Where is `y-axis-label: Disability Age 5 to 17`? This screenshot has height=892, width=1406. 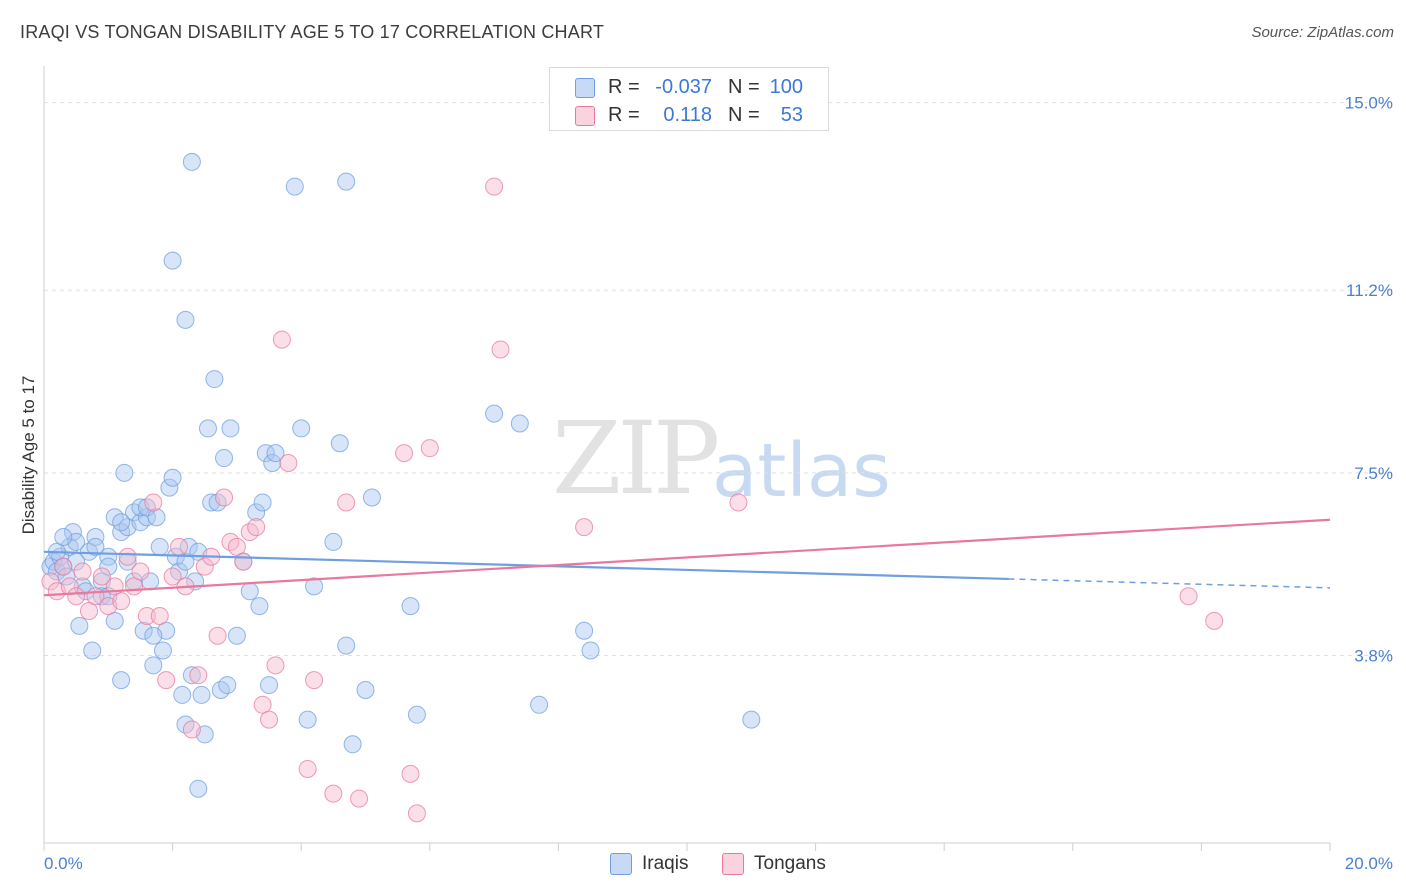 y-axis-label: Disability Age 5 to 17 is located at coordinates (28, 455).